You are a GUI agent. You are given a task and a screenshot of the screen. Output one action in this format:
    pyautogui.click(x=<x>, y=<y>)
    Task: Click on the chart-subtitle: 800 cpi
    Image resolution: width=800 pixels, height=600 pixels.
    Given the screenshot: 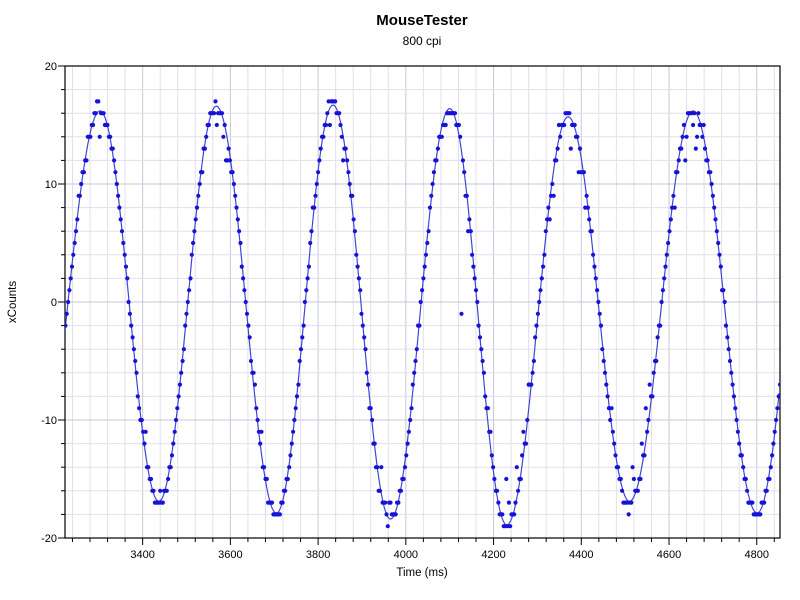 What is the action you would take?
    pyautogui.click(x=422, y=41)
    